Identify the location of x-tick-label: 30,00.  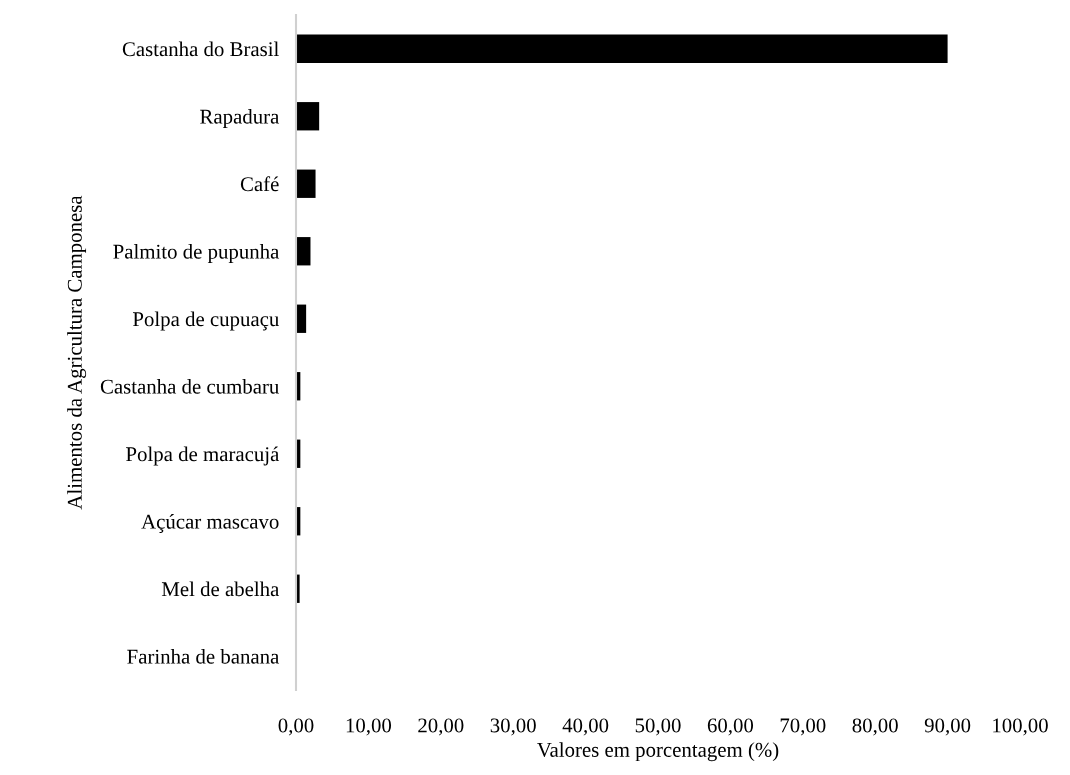
(513, 727).